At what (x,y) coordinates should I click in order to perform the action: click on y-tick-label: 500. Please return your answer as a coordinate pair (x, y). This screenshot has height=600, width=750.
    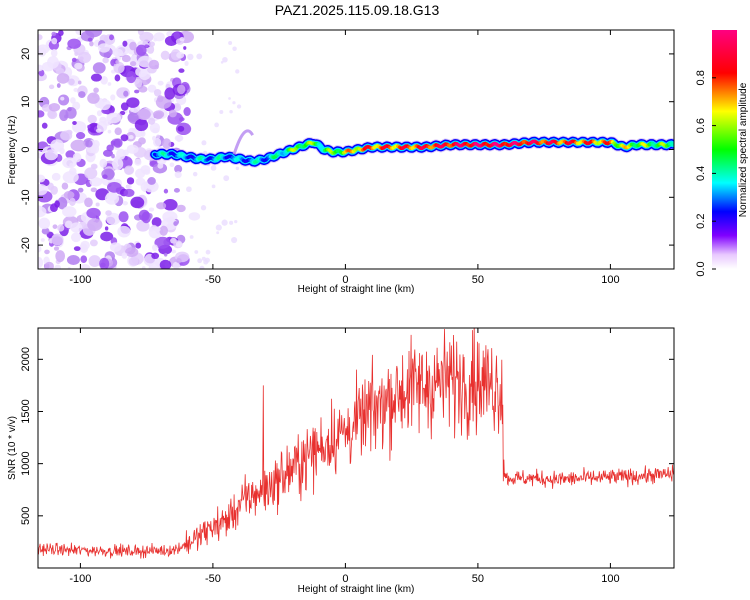
    Looking at the image, I should click on (26, 516).